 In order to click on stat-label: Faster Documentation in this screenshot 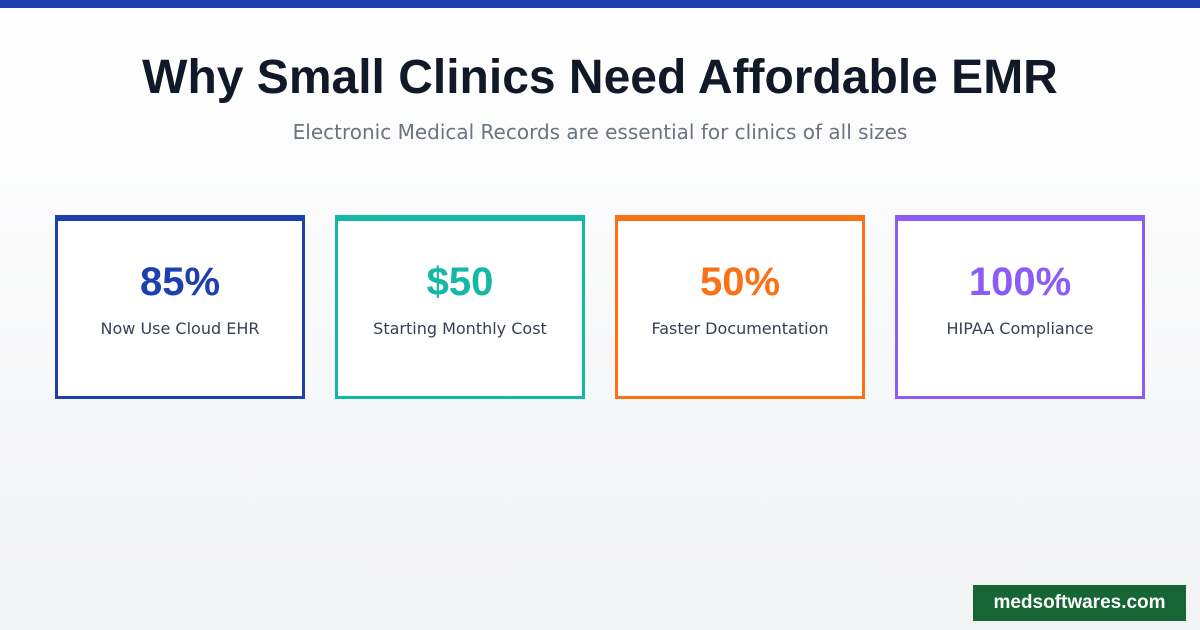, I will do `click(740, 328)`.